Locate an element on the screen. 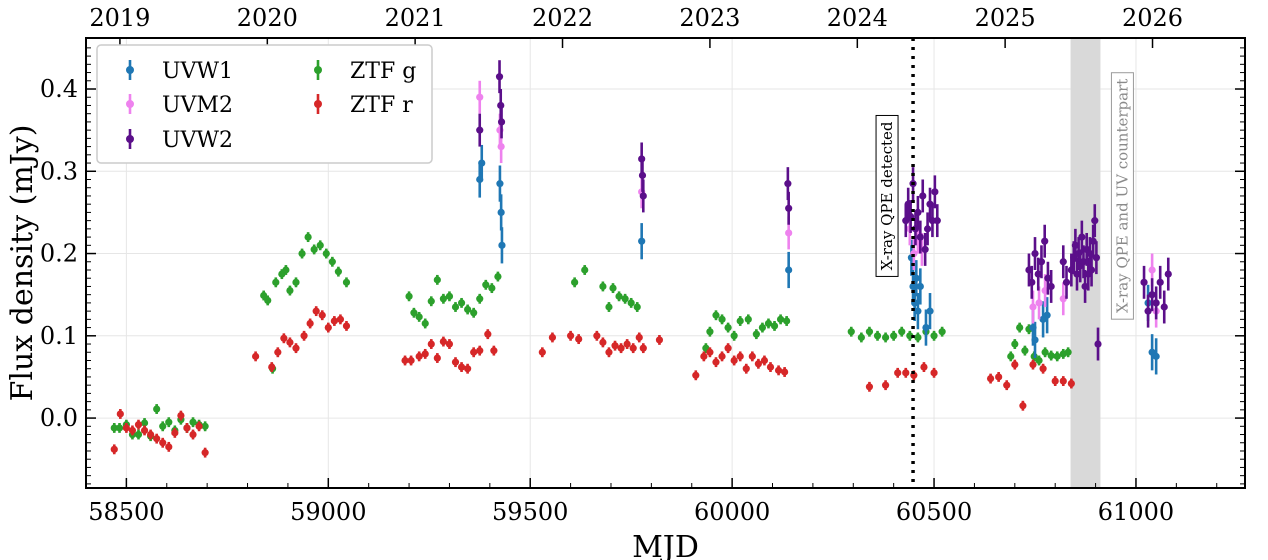  legend-label: ZTF r is located at coordinates (381, 105).